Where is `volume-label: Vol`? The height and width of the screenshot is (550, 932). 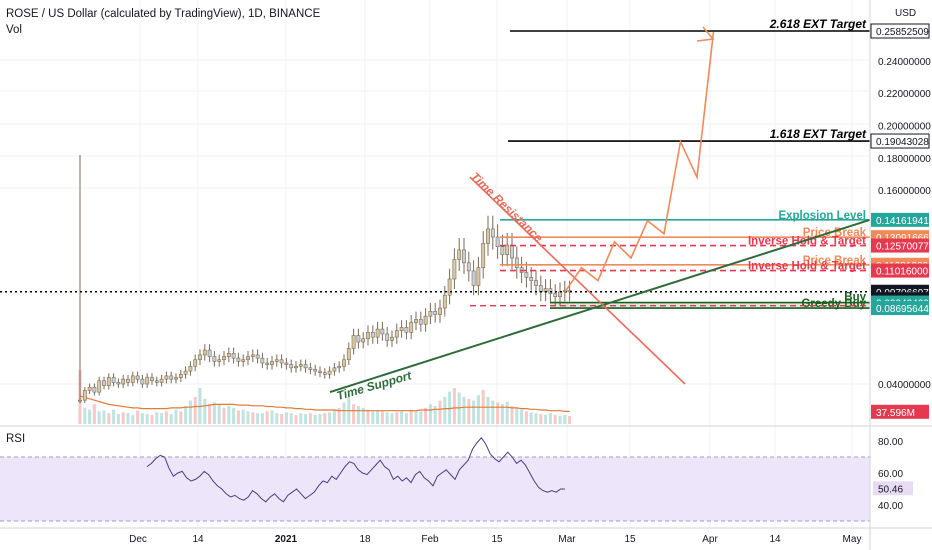 volume-label: Vol is located at coordinates (14, 30).